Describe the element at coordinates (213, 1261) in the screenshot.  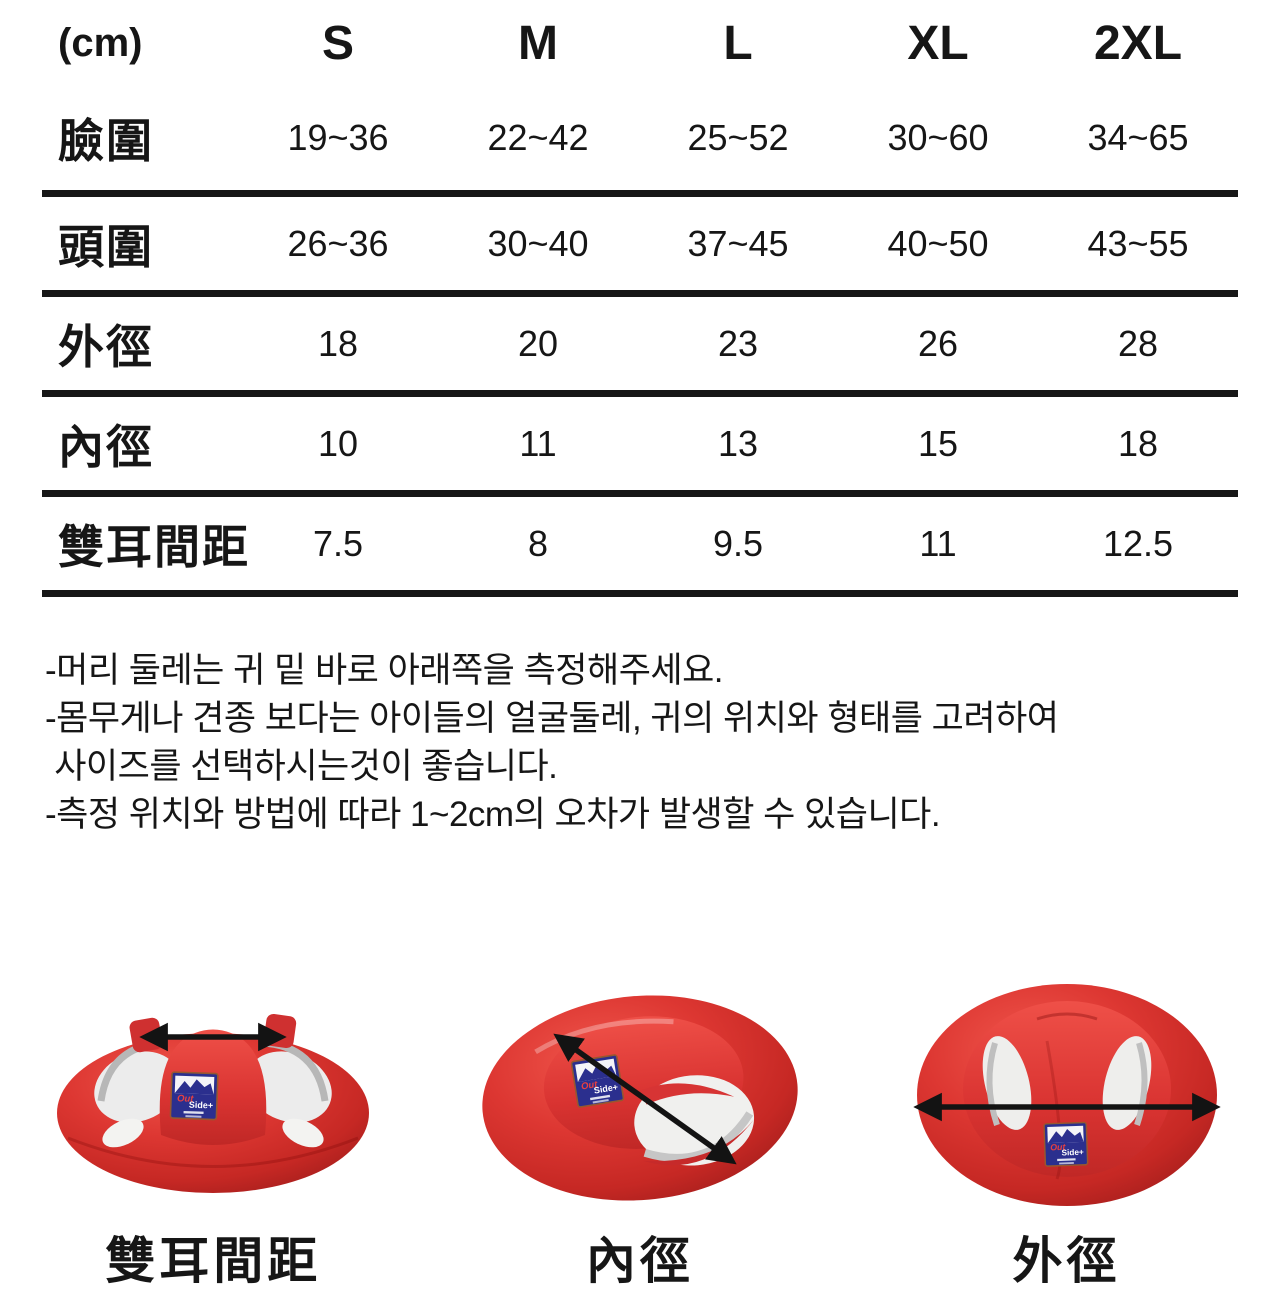
I see `figure-caption-ear-distance: 雙耳間距` at that location.